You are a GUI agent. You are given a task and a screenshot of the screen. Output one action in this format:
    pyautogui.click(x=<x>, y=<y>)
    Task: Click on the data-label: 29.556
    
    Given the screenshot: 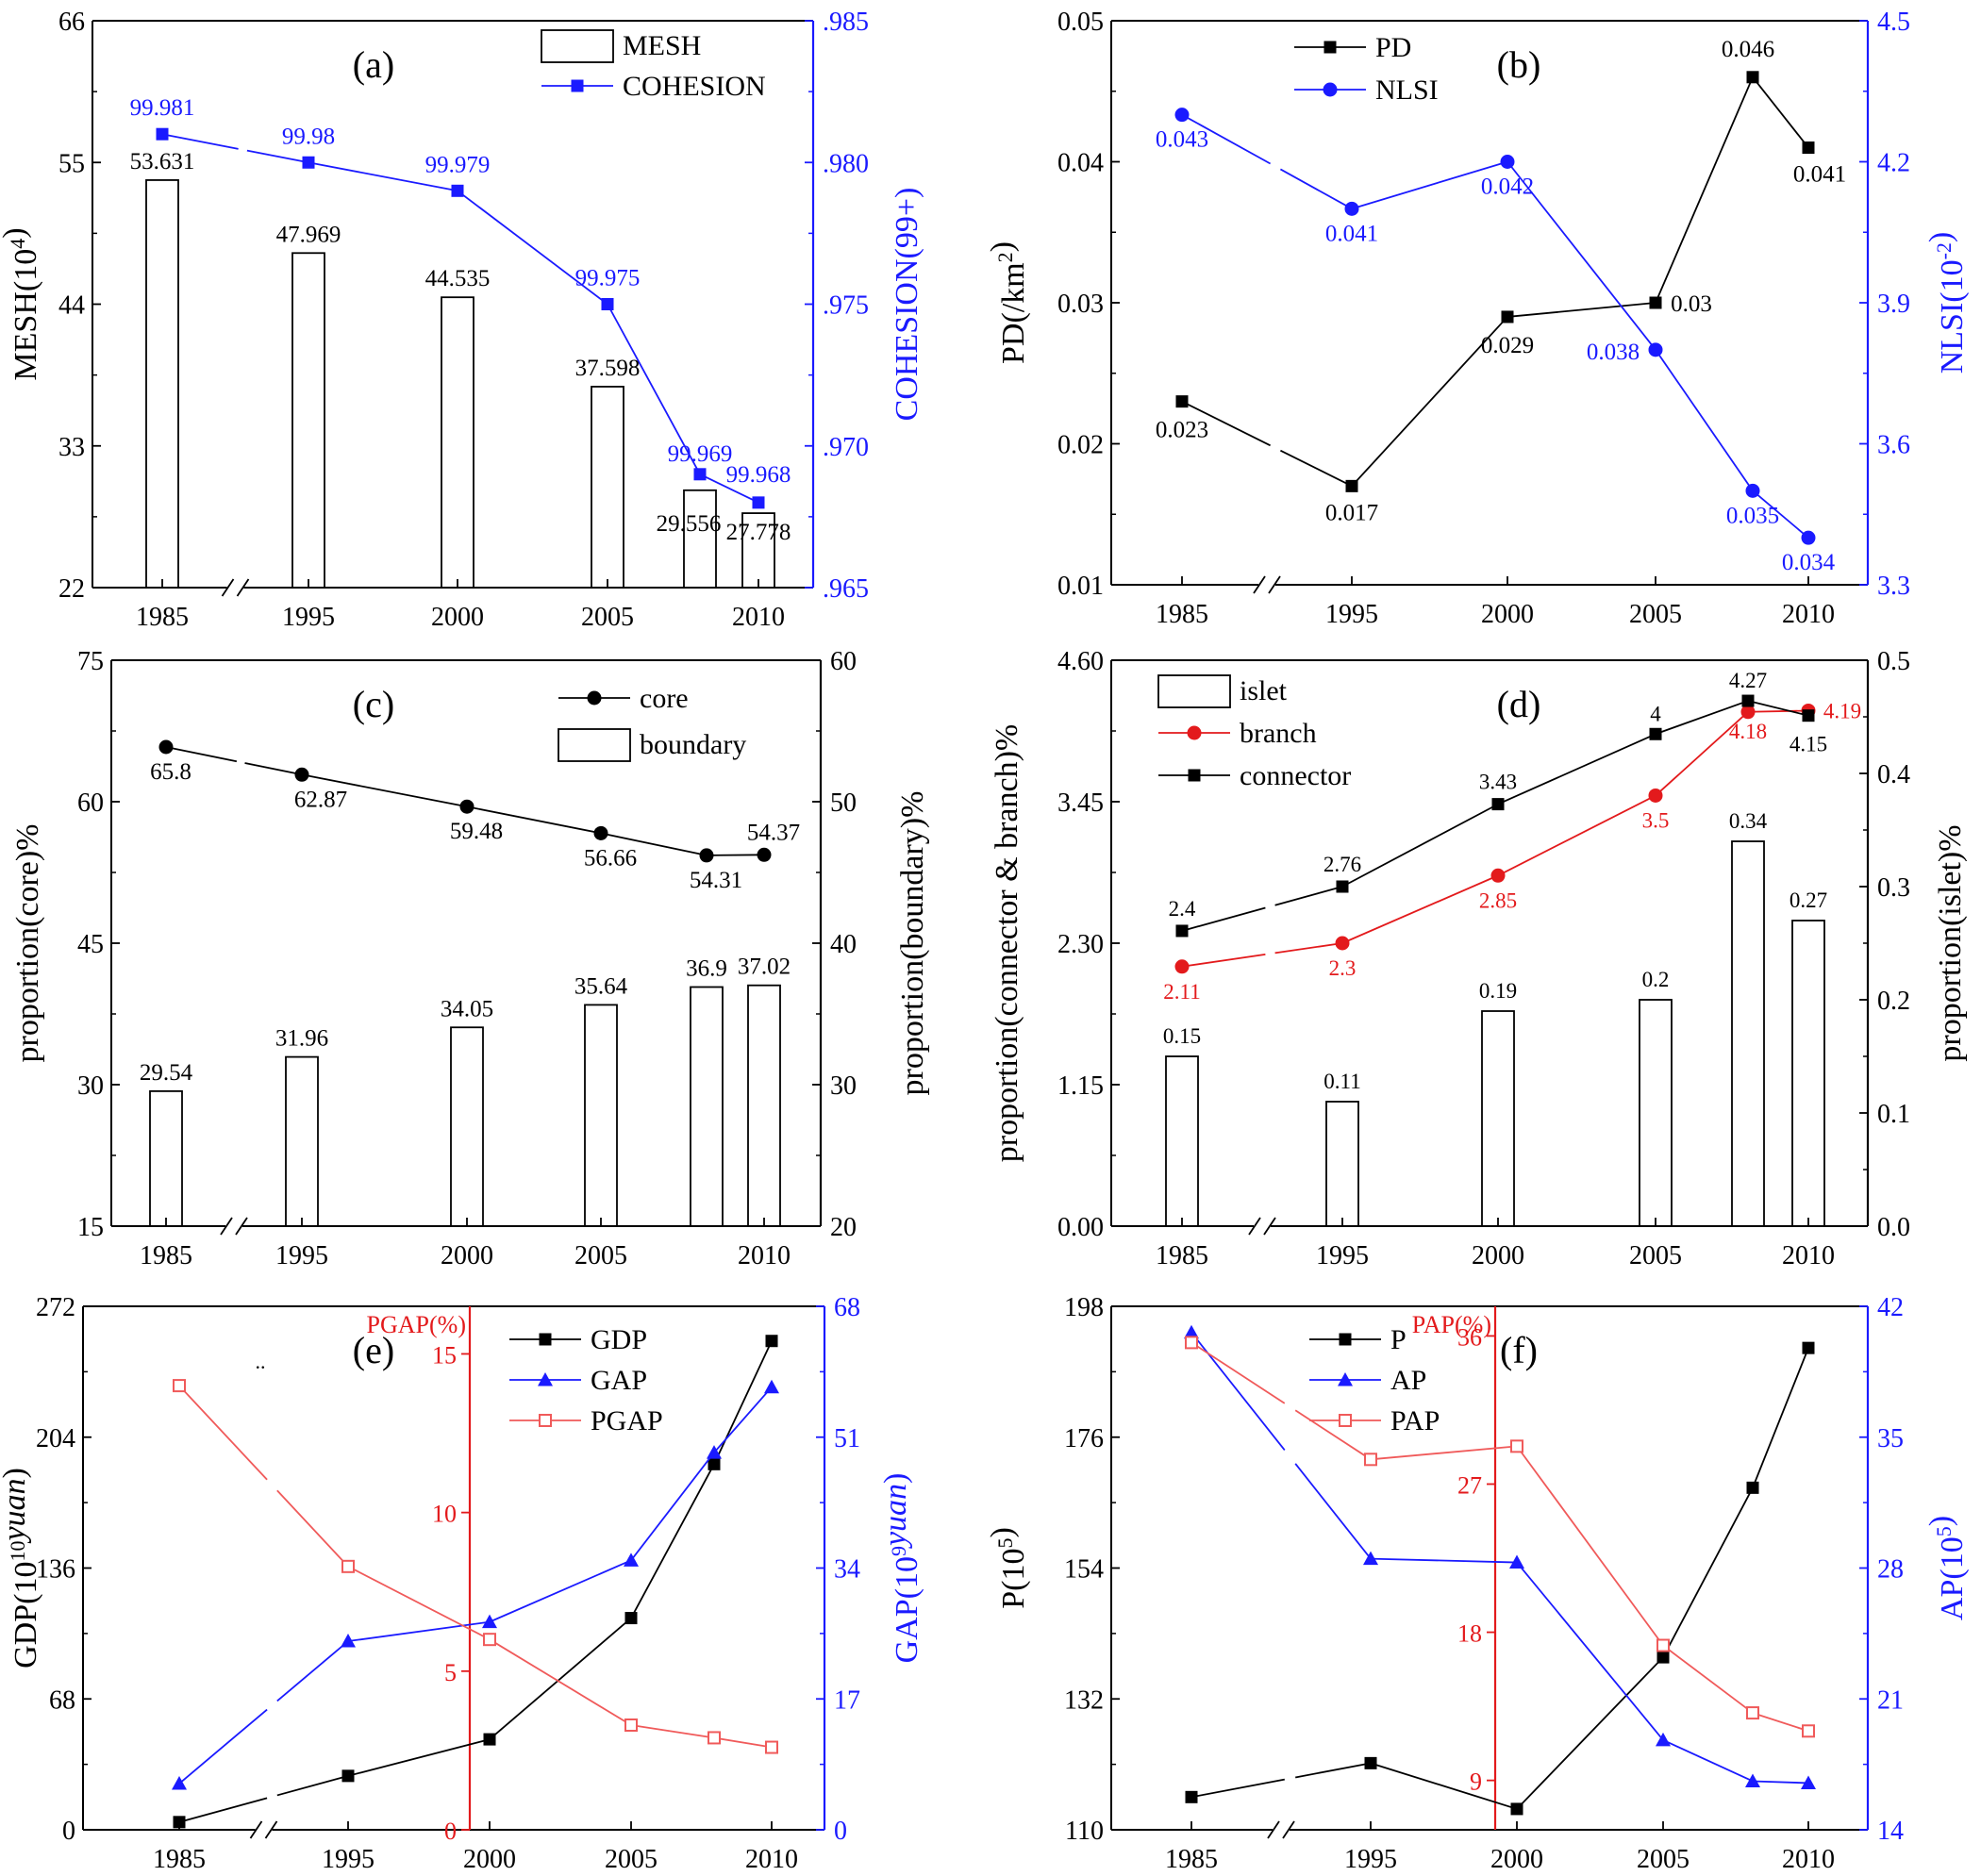 What is the action you would take?
    pyautogui.click(x=689, y=524)
    